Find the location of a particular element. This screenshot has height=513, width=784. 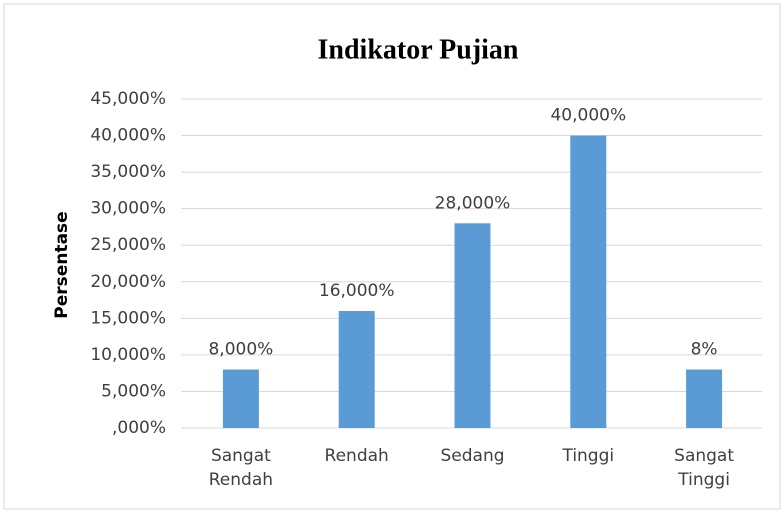

data-label: 16,000% is located at coordinates (357, 291).